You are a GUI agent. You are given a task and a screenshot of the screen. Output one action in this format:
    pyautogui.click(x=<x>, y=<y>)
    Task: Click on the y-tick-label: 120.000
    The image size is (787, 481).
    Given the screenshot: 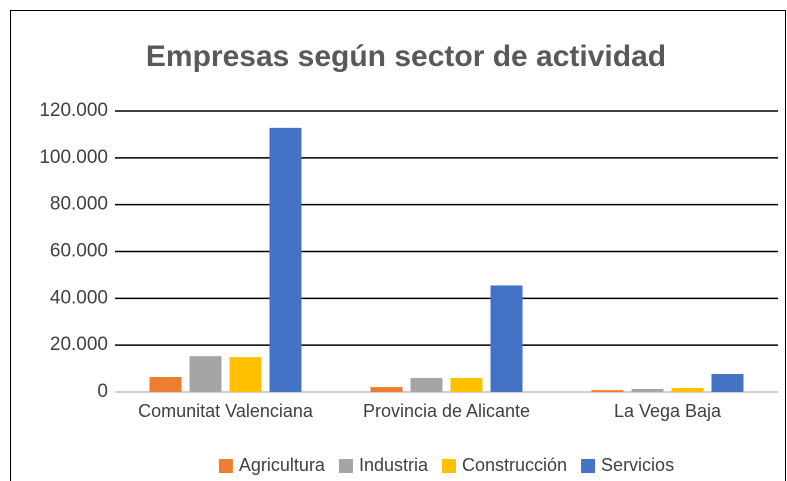 What is the action you would take?
    pyautogui.click(x=73, y=110)
    